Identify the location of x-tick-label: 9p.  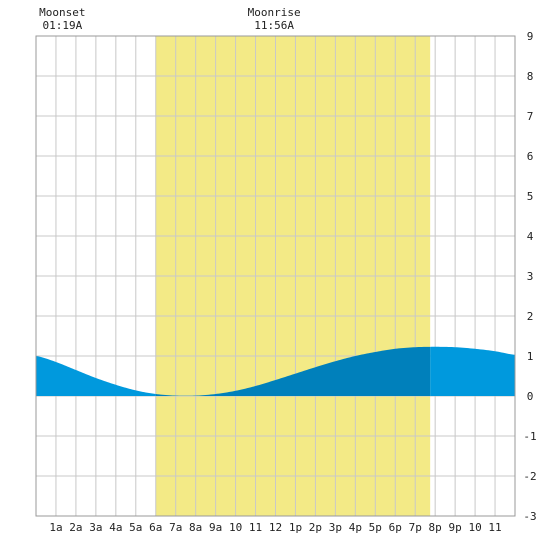
(455, 527).